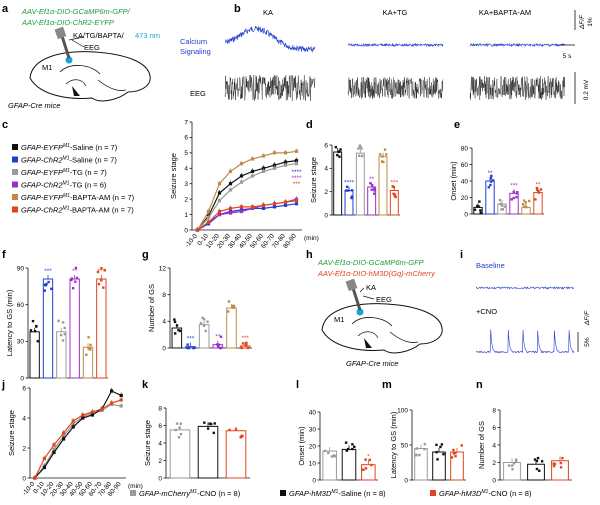  Describe the element at coordinates (368, 457) in the screenshot. I see `significance-marker: *` at that location.